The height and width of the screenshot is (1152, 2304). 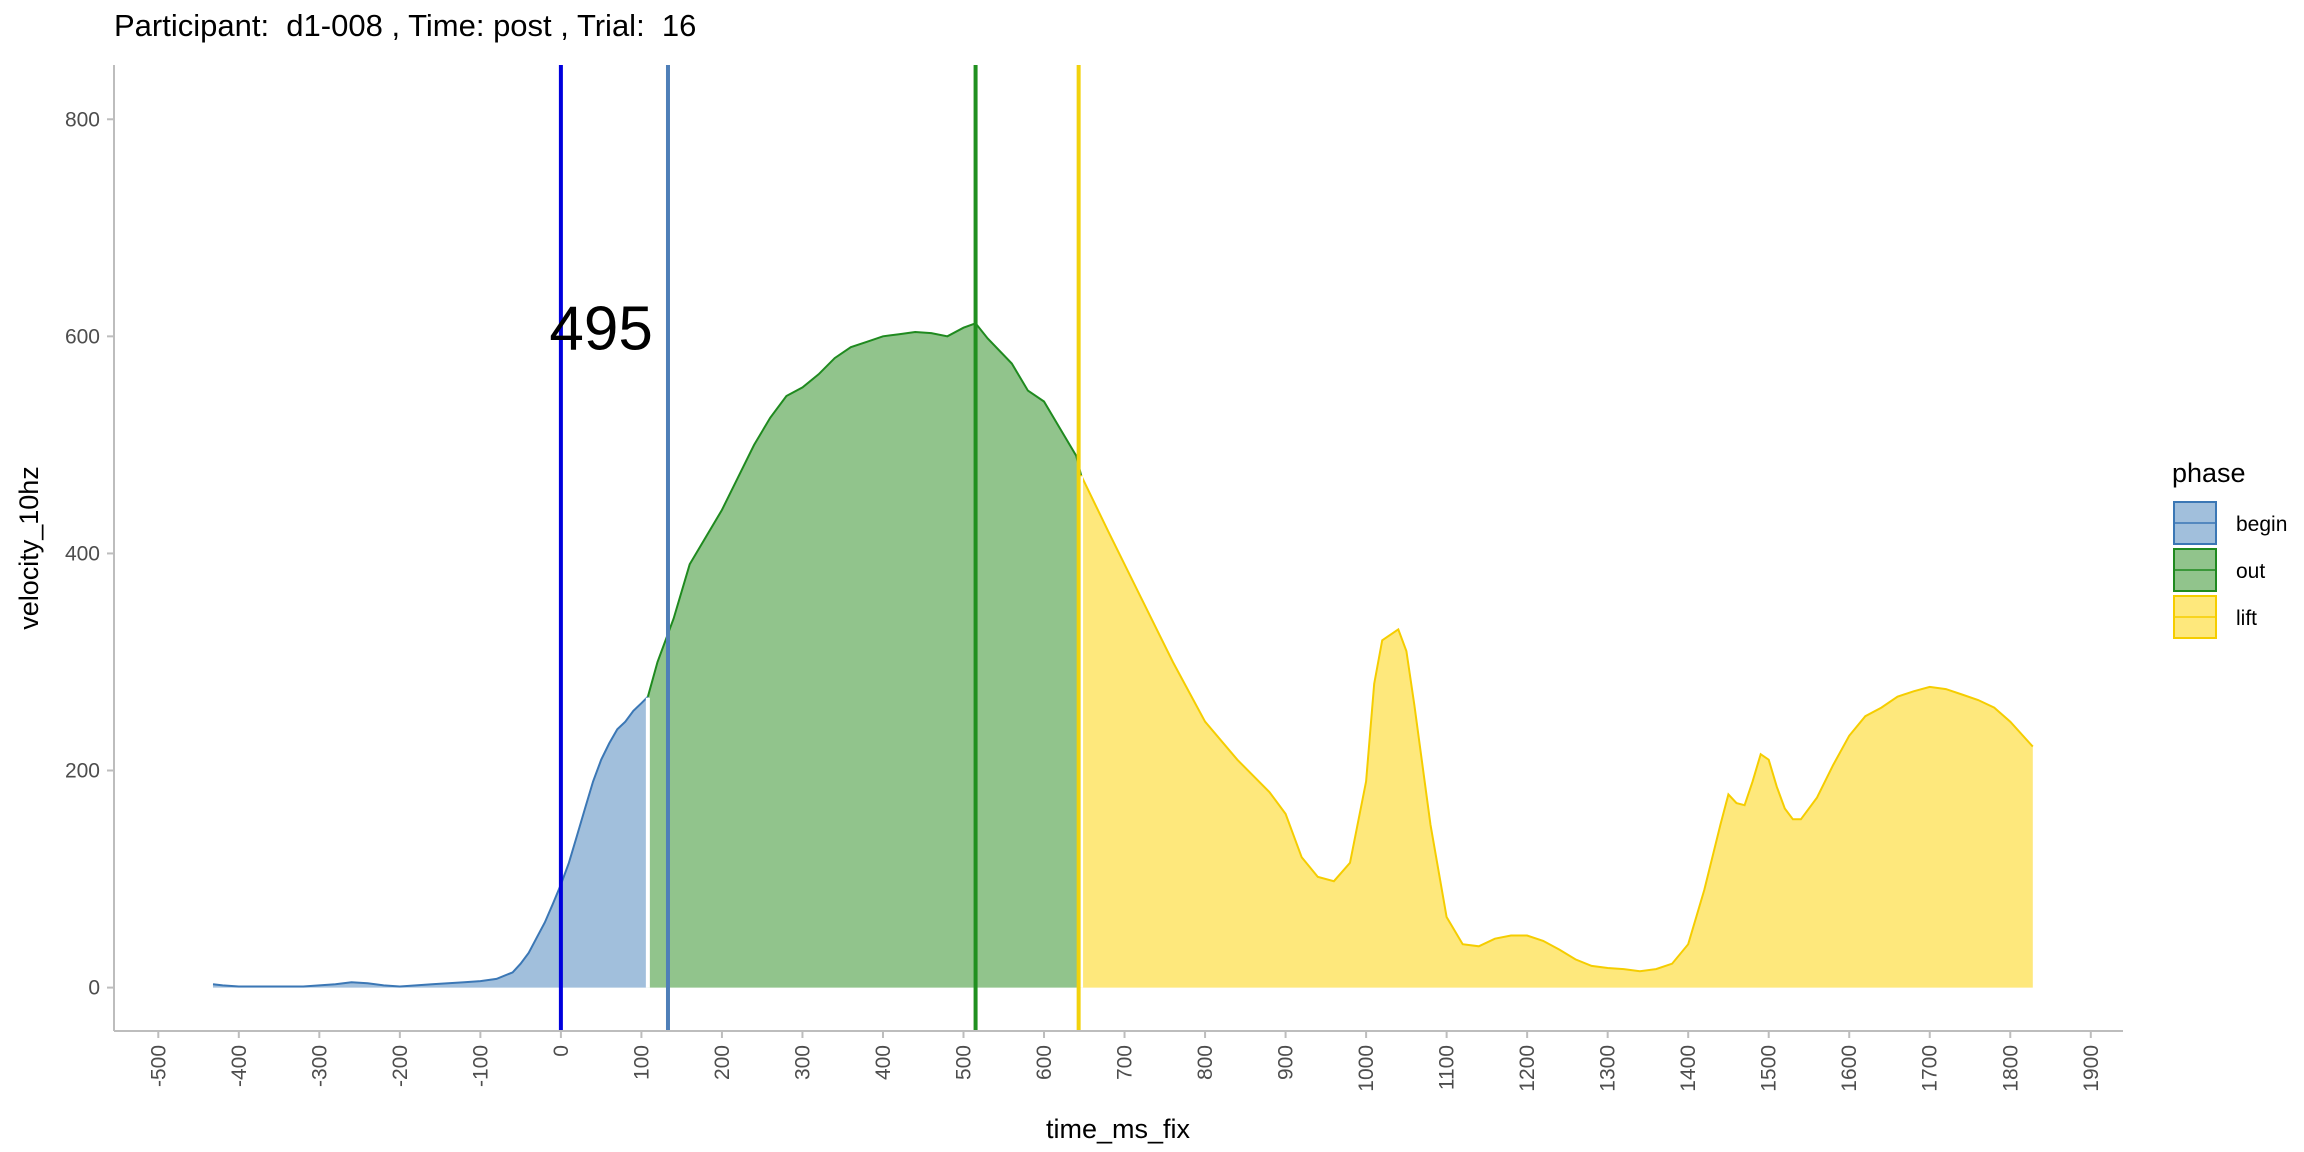 What do you see at coordinates (319, 1066) in the screenshot?
I see `x-tick-label: -300` at bounding box center [319, 1066].